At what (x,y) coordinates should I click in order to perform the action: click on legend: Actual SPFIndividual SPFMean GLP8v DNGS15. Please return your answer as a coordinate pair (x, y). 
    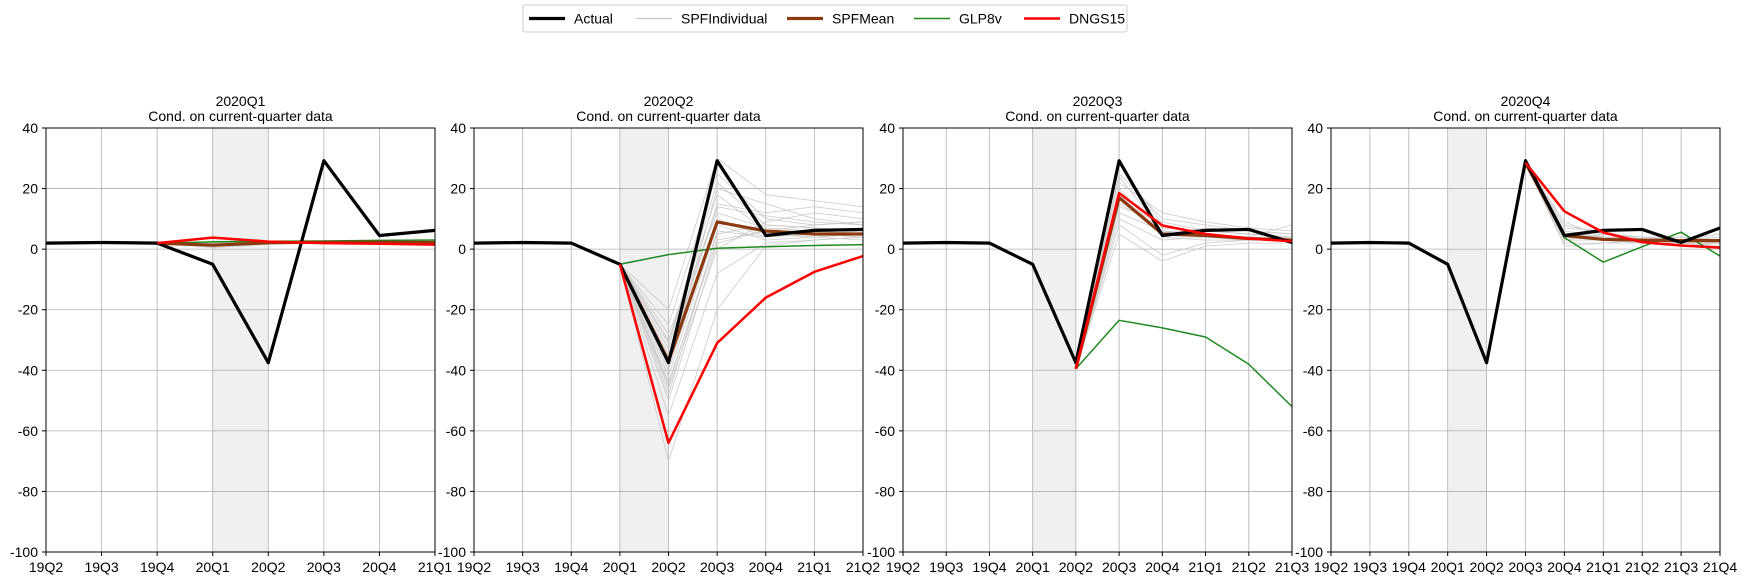
    Looking at the image, I should click on (825, 18).